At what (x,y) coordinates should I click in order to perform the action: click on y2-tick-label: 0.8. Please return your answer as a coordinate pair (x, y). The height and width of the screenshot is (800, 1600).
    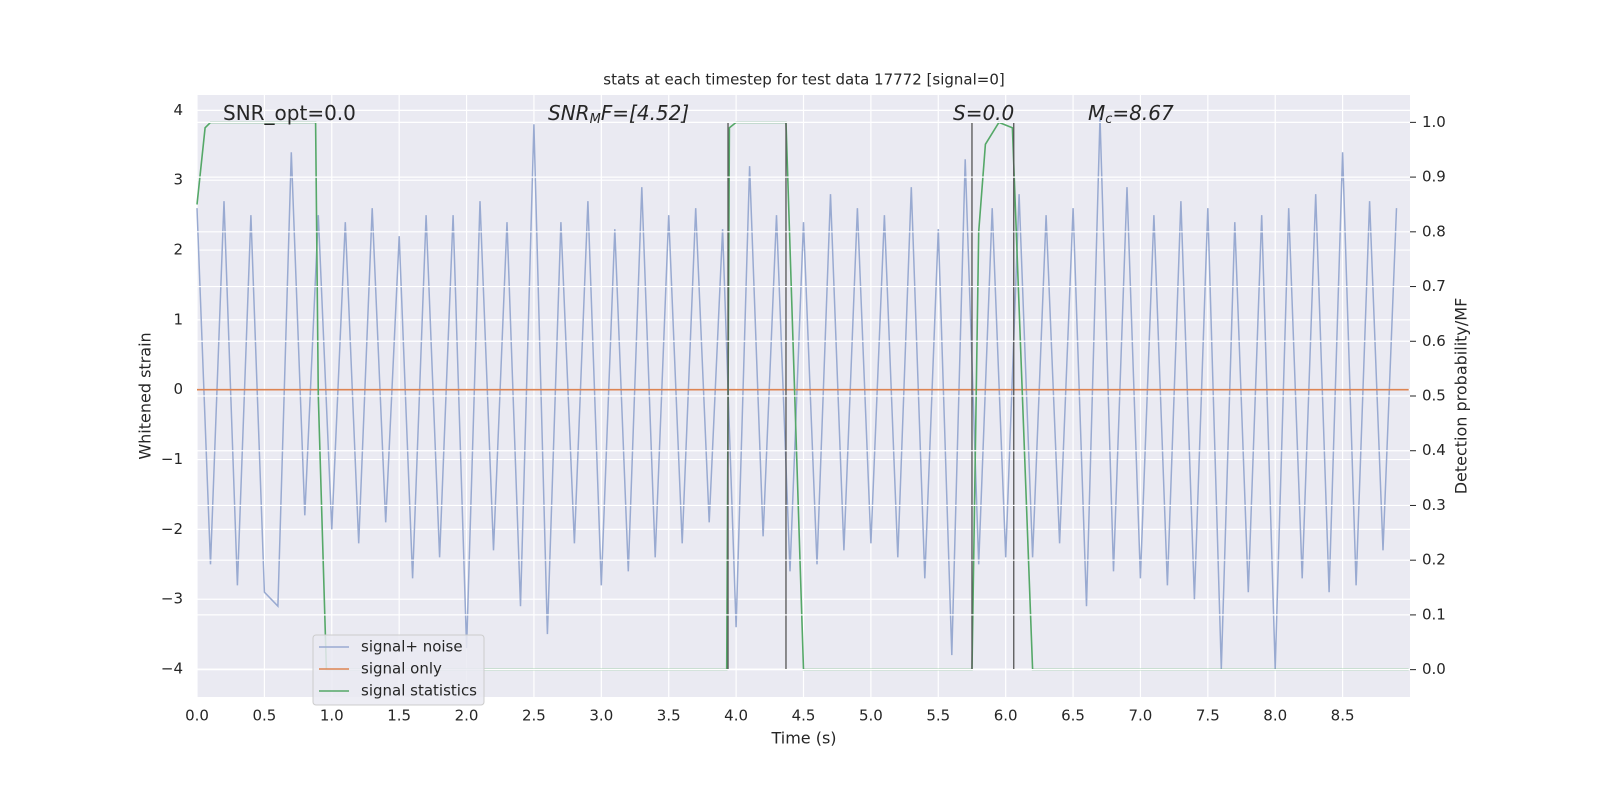
    Looking at the image, I should click on (1434, 231).